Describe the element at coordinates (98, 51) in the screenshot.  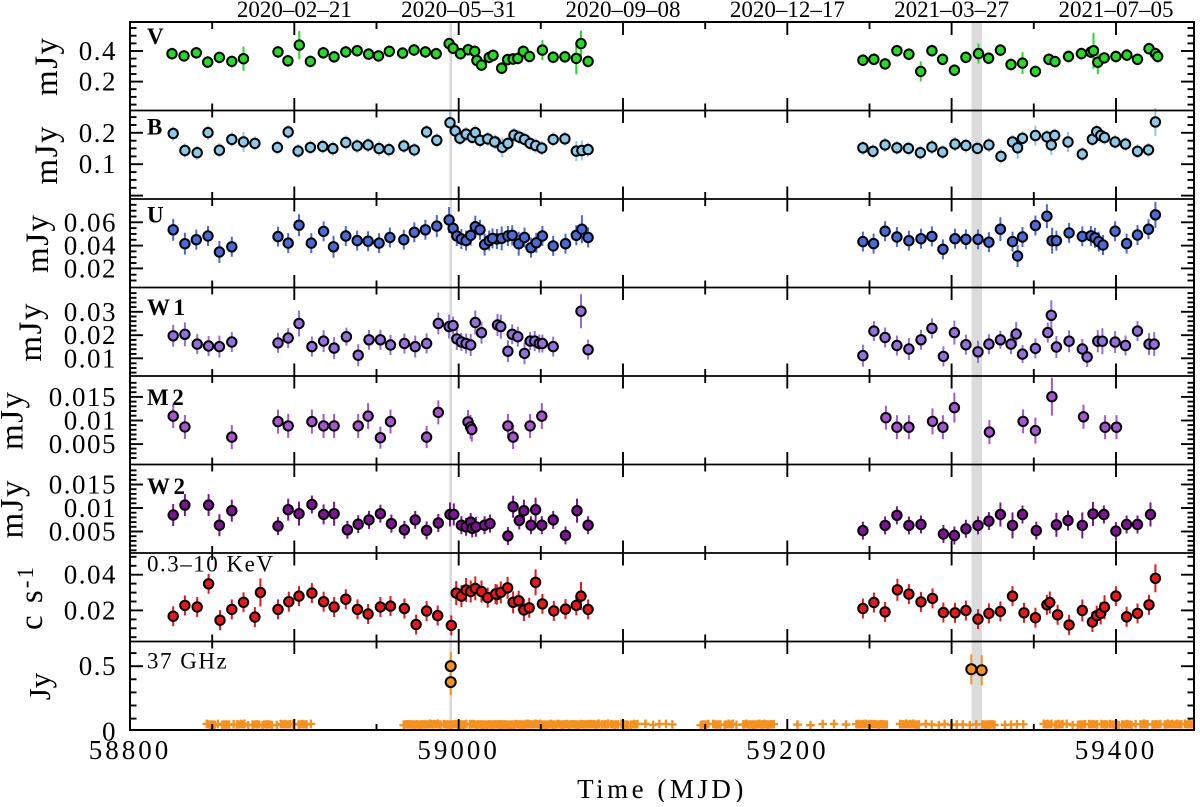
I see `svg-text: 0.4` at that location.